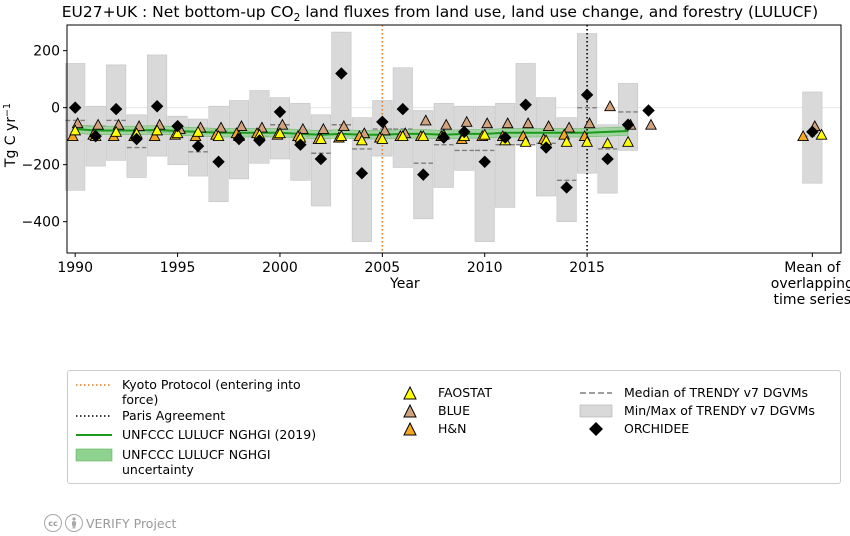 The height and width of the screenshot is (536, 850). What do you see at coordinates (41, 166) in the screenshot?
I see `y-tick-label: −200` at bounding box center [41, 166].